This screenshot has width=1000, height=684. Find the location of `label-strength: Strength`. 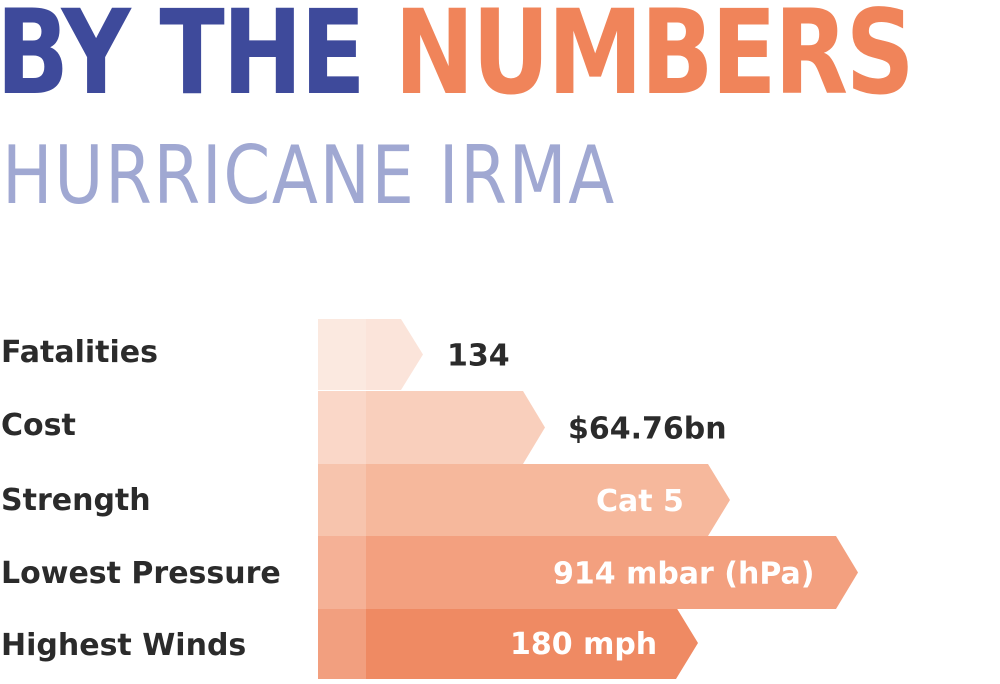

label-strength: Strength is located at coordinates (76, 500).